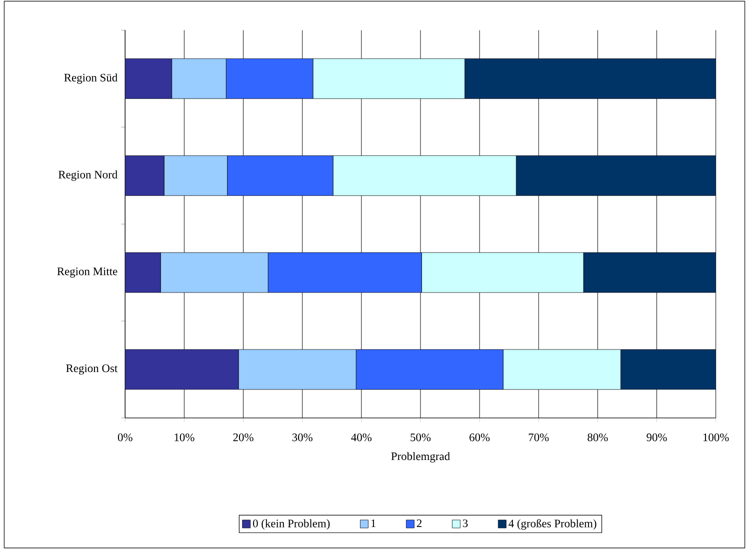  I want to click on x-tick-label: 60%, so click(480, 437).